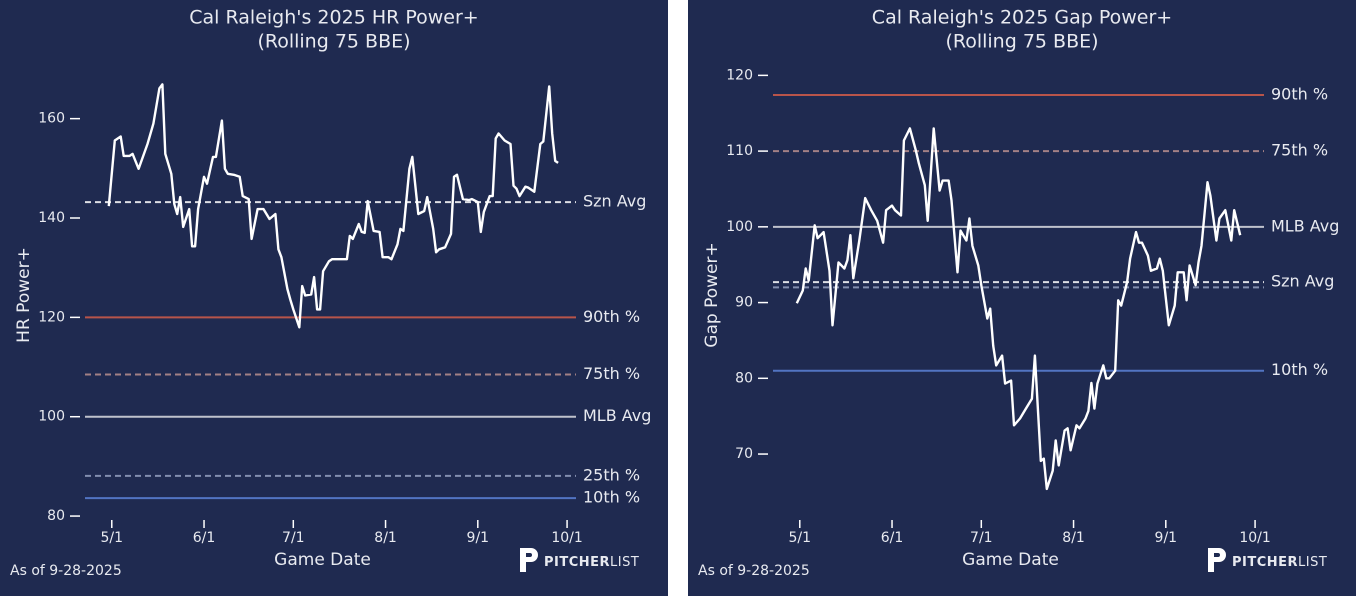 This screenshot has width=1356, height=596. Describe the element at coordinates (51, 218) in the screenshot. I see `y-tick-label: 140` at that location.